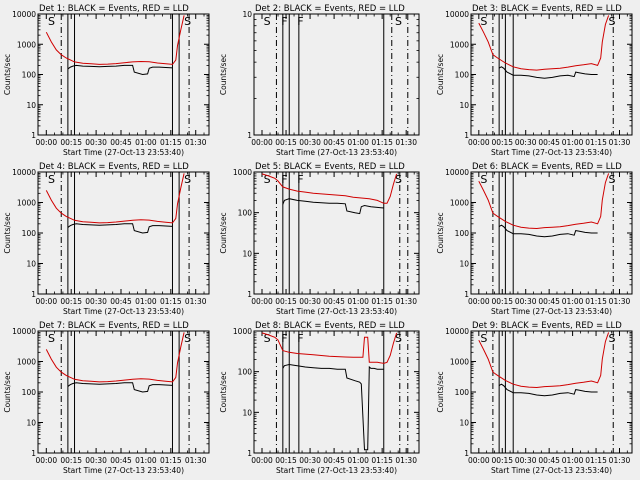 Image resolution: width=640 pixels, height=480 pixels. Describe the element at coordinates (547, 326) in the screenshot. I see `panel-title: Det 9: BLACK = Events, RED = LLD` at that location.